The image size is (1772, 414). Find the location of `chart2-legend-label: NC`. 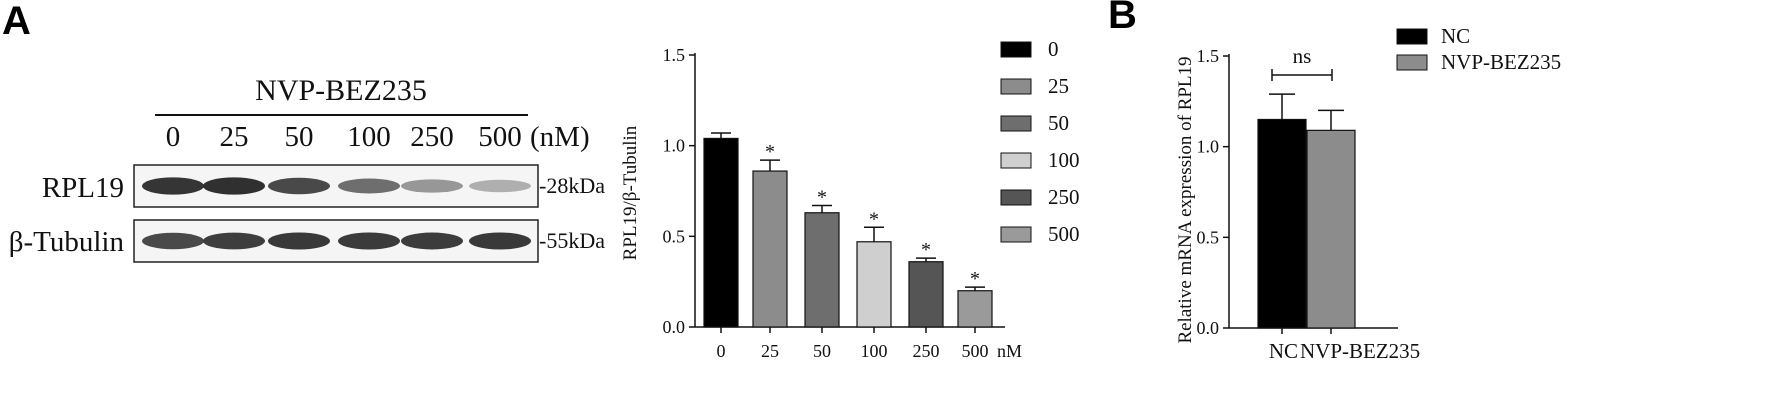

chart2-legend-label: NC is located at coordinates (1455, 36).